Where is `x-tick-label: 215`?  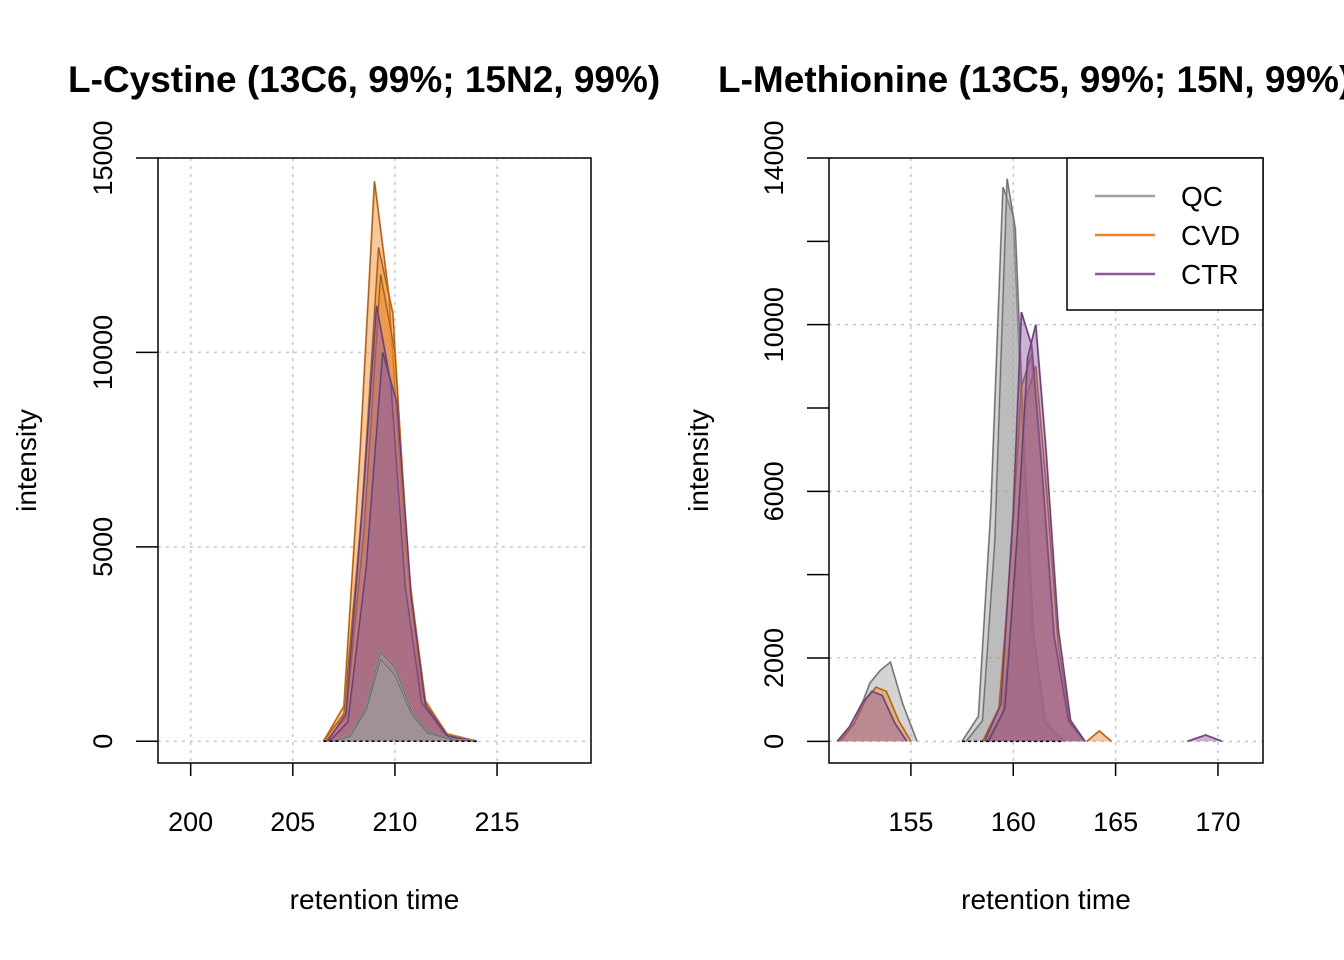 x-tick-label: 215 is located at coordinates (497, 822).